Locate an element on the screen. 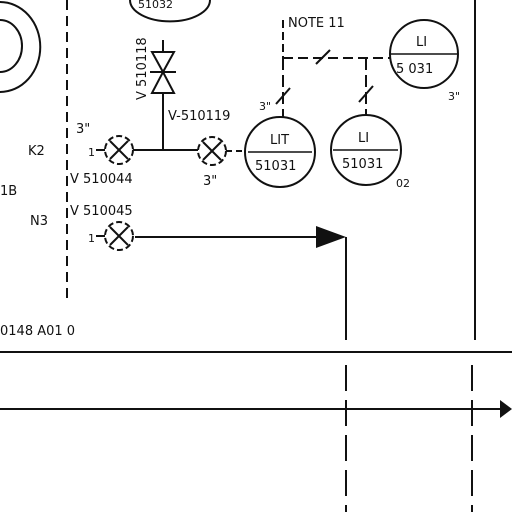 The width and height of the screenshot is (512, 512). size-label-a: 3" is located at coordinates (83, 129).